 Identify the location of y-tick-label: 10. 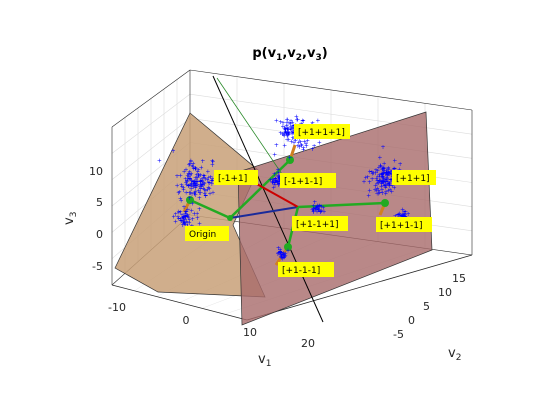
(445, 292).